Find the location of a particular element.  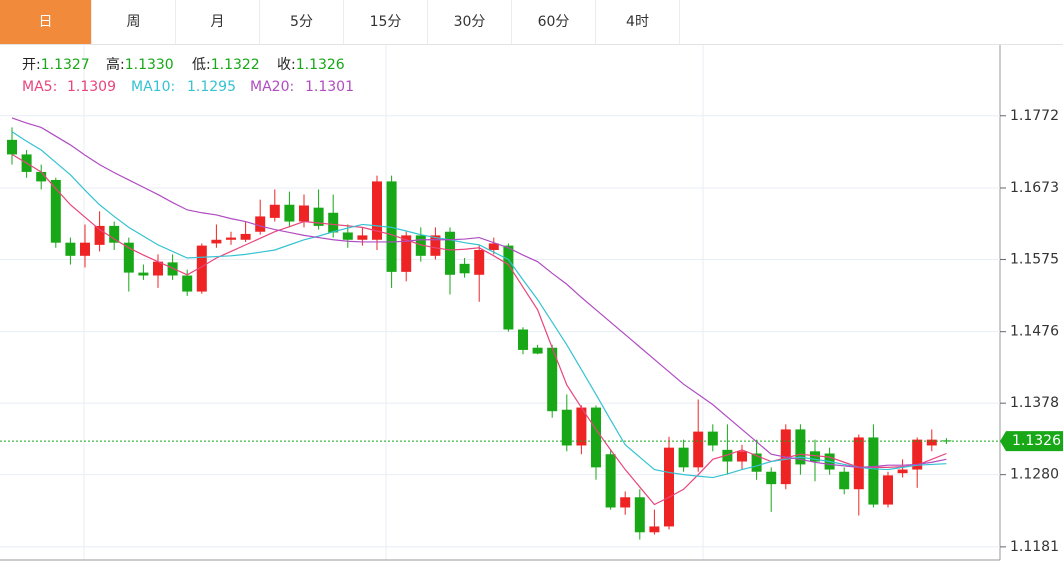

ohlc-info: 收:1.1326 is located at coordinates (311, 65).